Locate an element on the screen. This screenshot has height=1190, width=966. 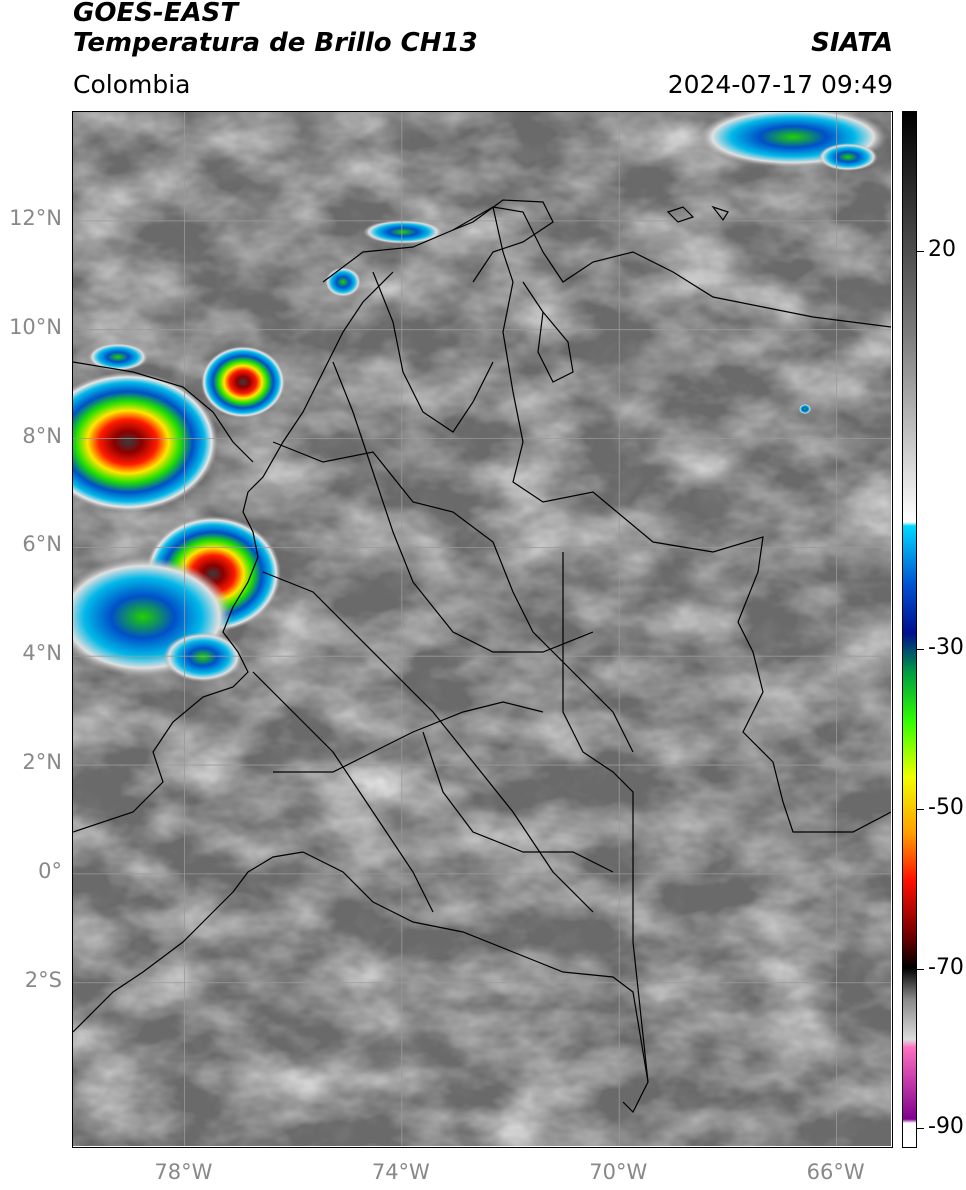
colorbar-label: 20 is located at coordinates (942, 249).